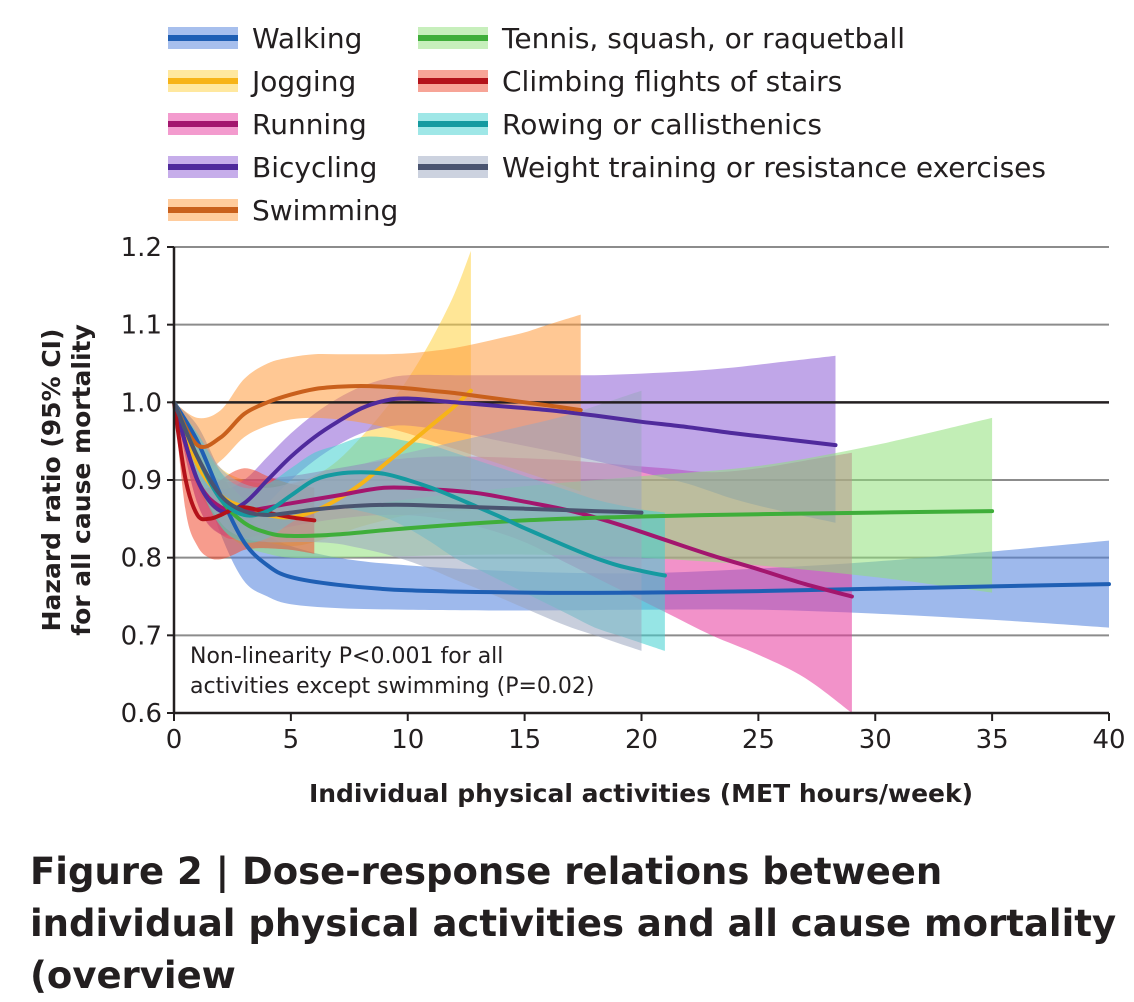 The width and height of the screenshot is (1134, 1002). Describe the element at coordinates (704, 38) in the screenshot. I see `legend-label-tennis-squash-or-raquetball: Tennis, squash, or raquetball` at that location.